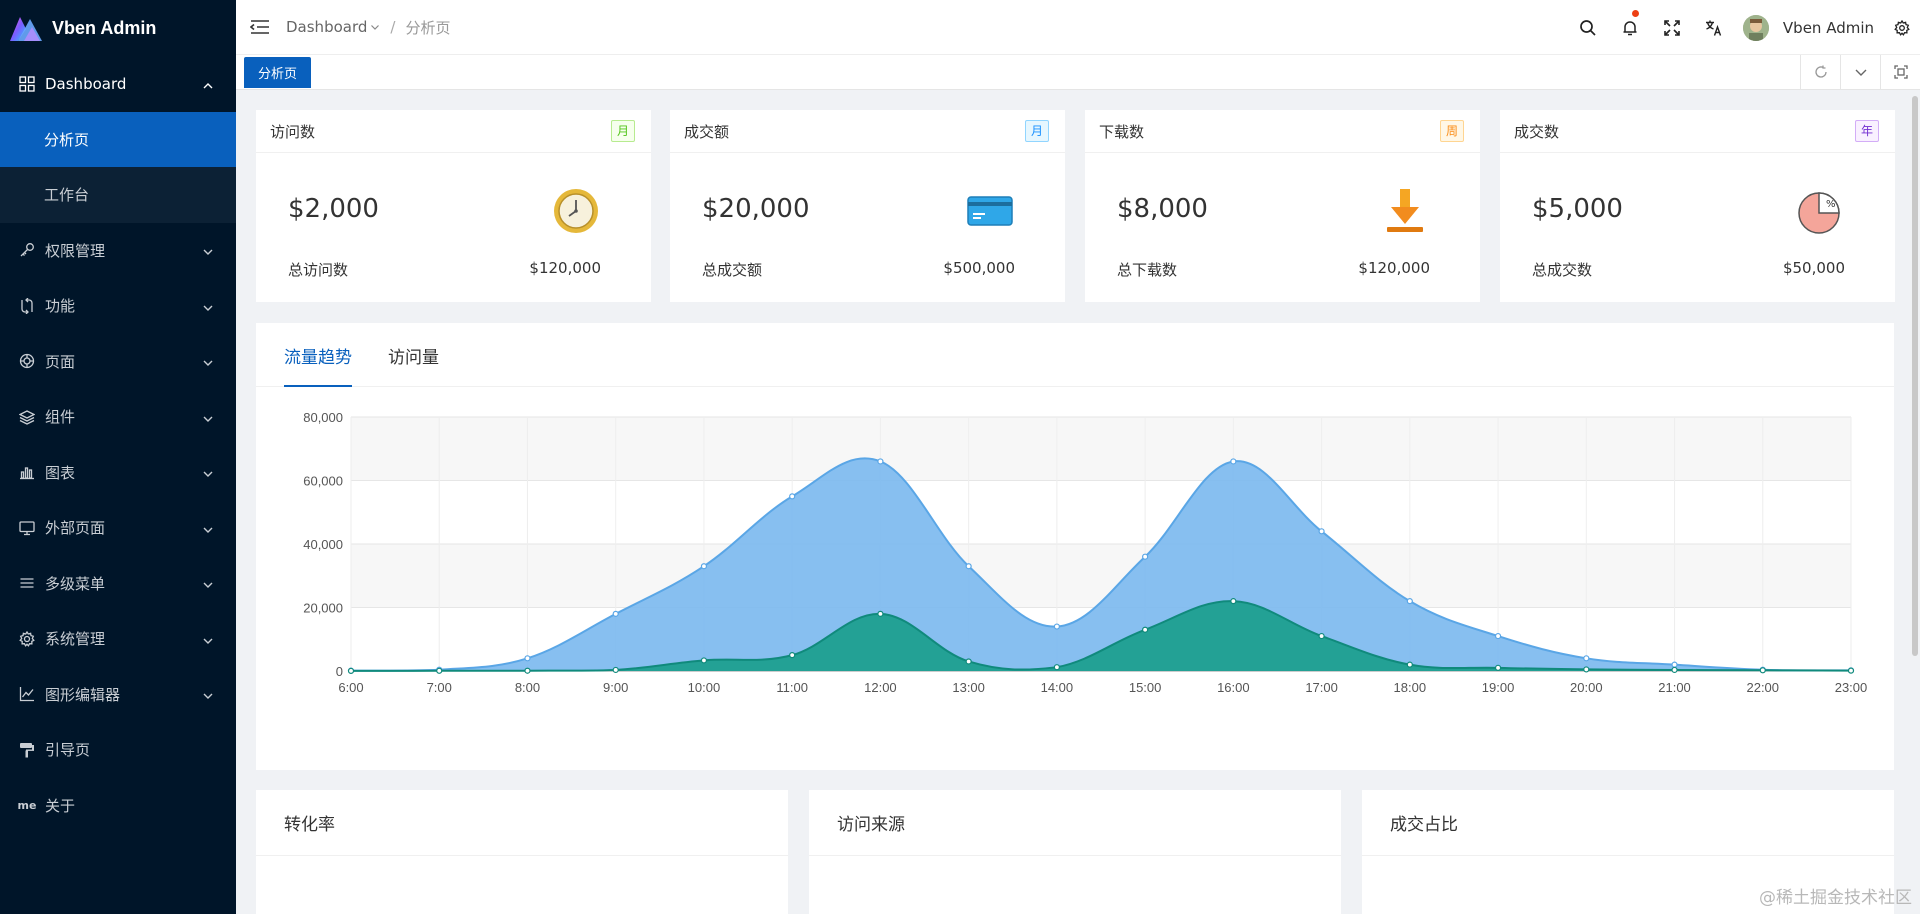  Describe the element at coordinates (259, 27) in the screenshot. I see `menu-fold-icon` at that location.